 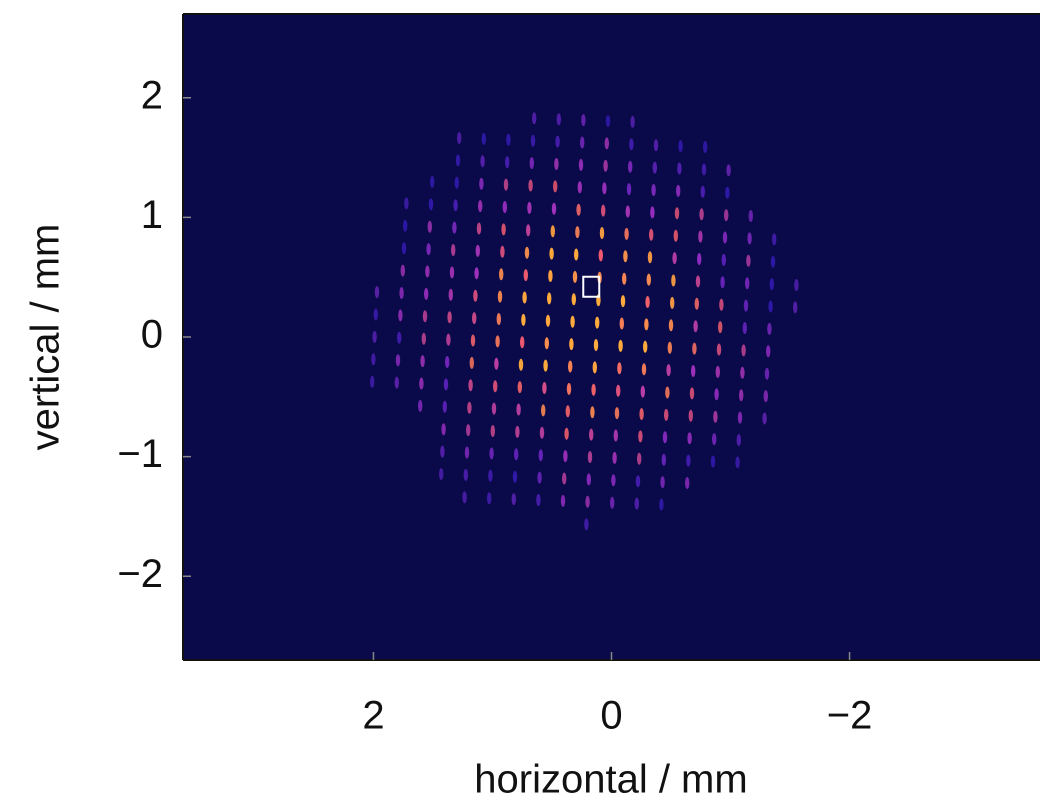 What do you see at coordinates (591, 286) in the screenshot?
I see `marker-box` at bounding box center [591, 286].